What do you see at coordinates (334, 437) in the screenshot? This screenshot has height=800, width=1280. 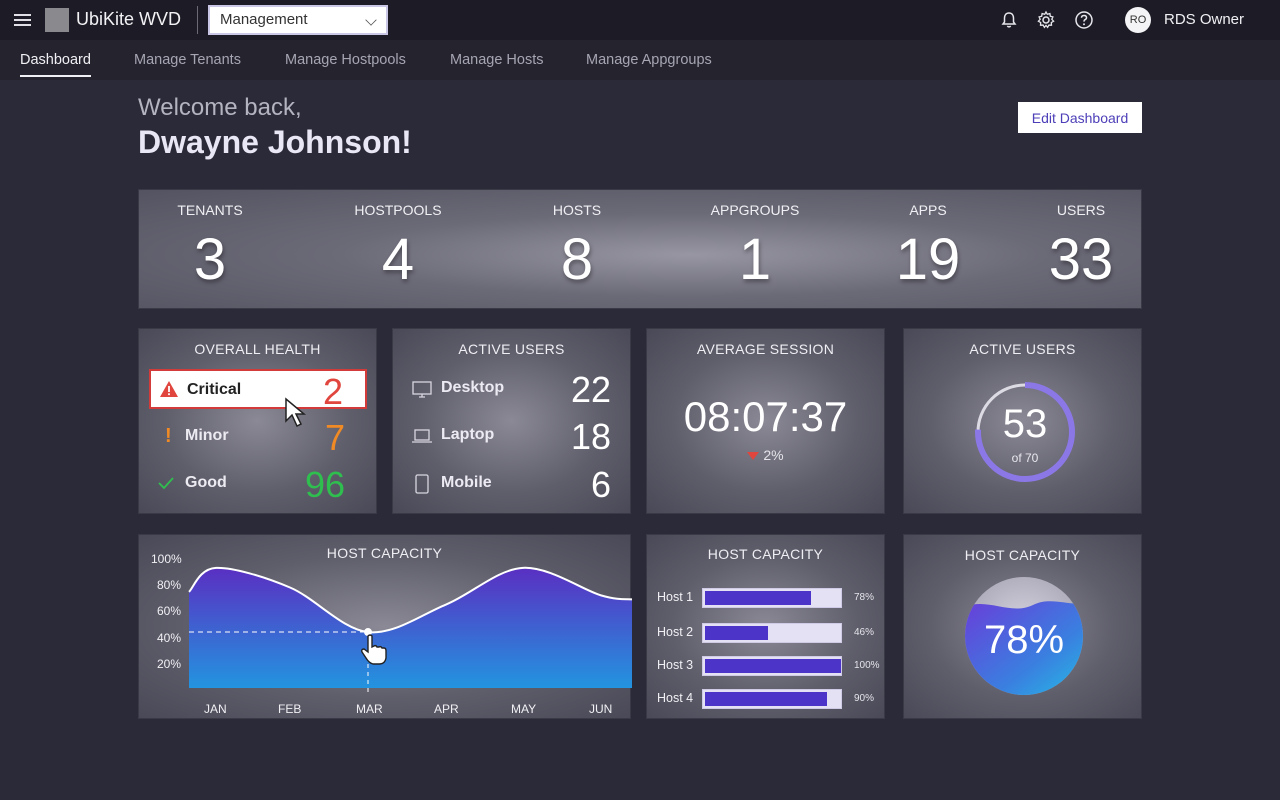 I see `health-value: 7` at bounding box center [334, 437].